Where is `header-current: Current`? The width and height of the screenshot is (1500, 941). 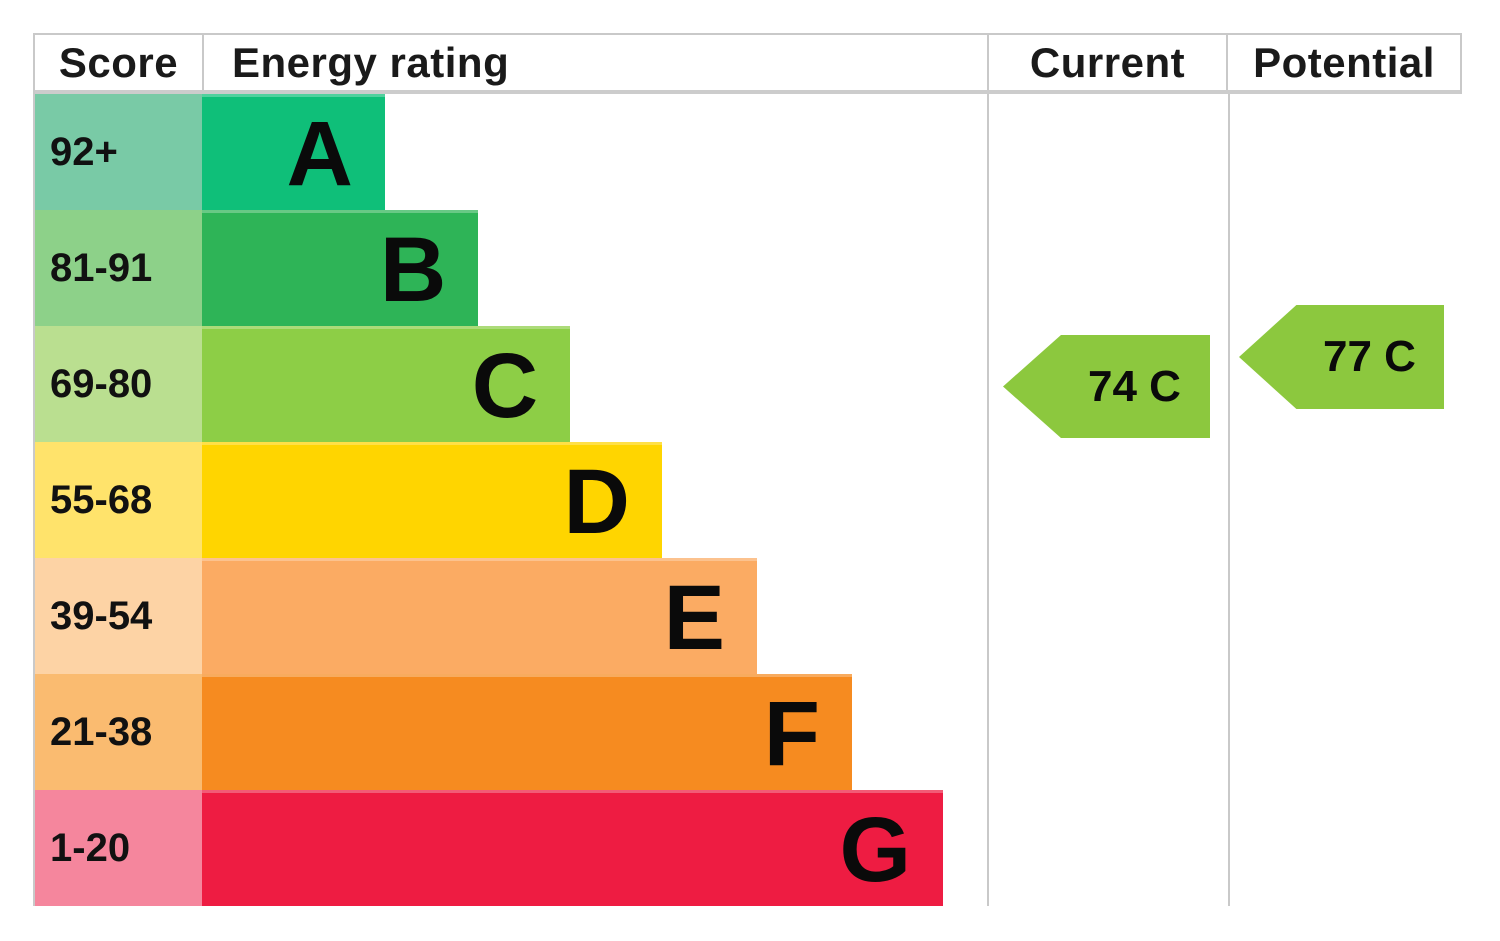 header-current: Current is located at coordinates (1106, 62).